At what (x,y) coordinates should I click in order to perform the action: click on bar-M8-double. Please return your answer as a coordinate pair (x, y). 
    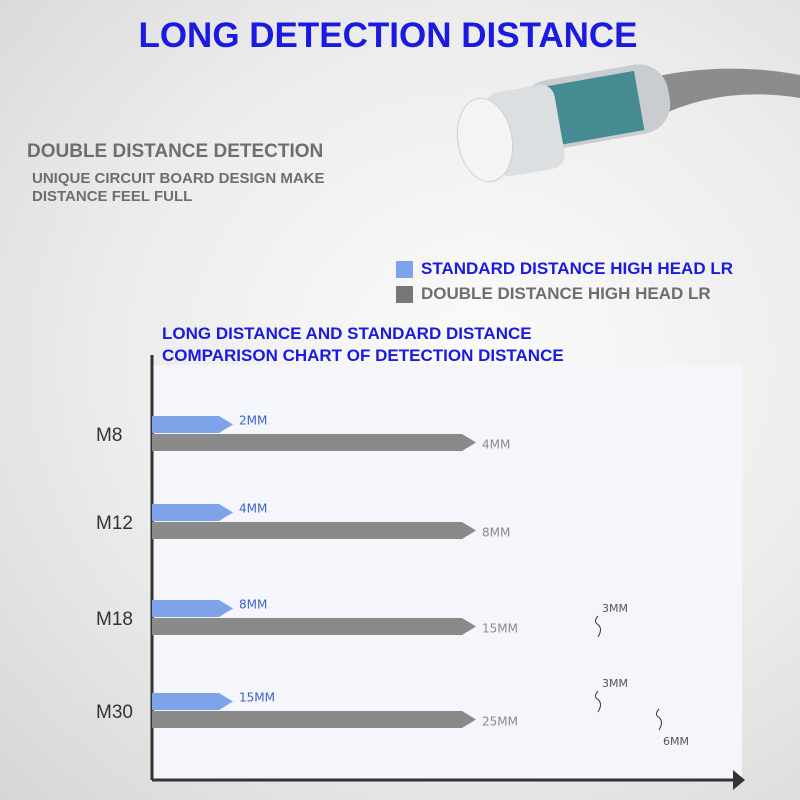
    Looking at the image, I should click on (314, 442).